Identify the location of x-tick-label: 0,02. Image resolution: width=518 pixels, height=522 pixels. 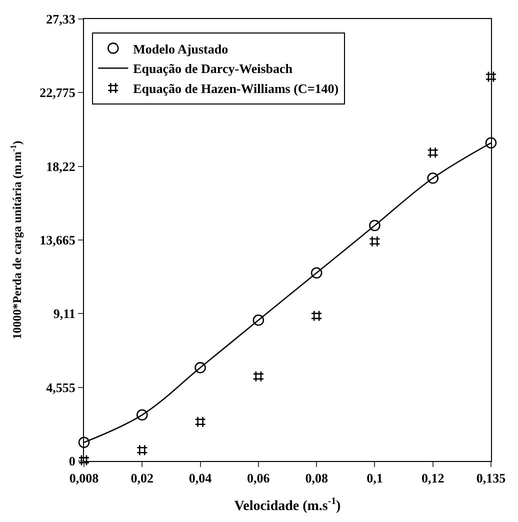
(142, 478).